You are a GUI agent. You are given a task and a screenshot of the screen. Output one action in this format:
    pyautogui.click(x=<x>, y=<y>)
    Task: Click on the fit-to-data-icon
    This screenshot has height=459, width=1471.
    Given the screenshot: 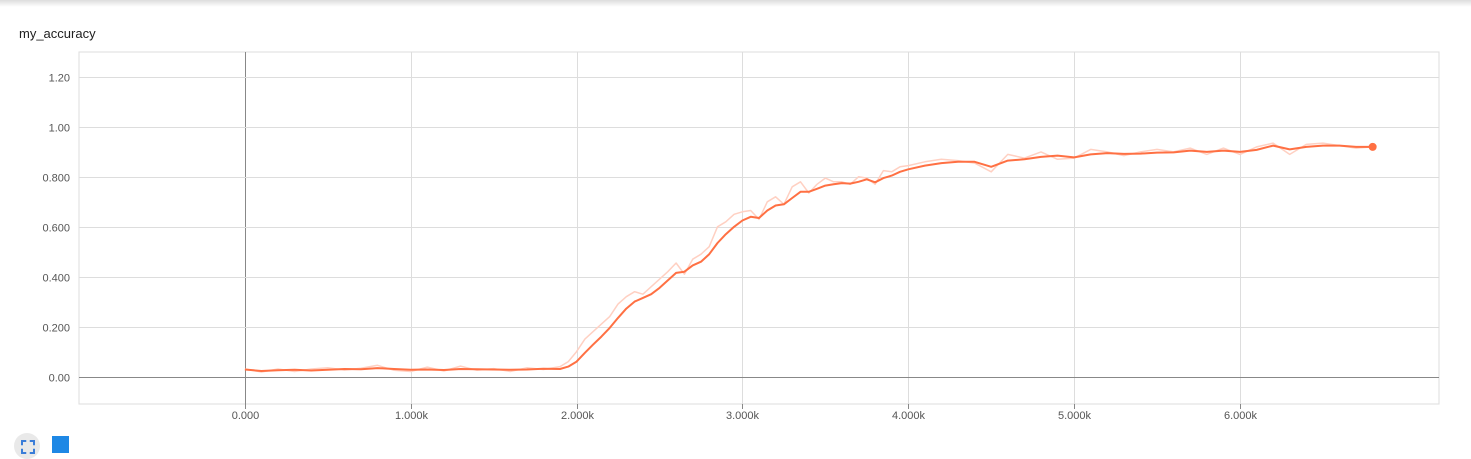 What is the action you would take?
    pyautogui.click(x=27, y=446)
    